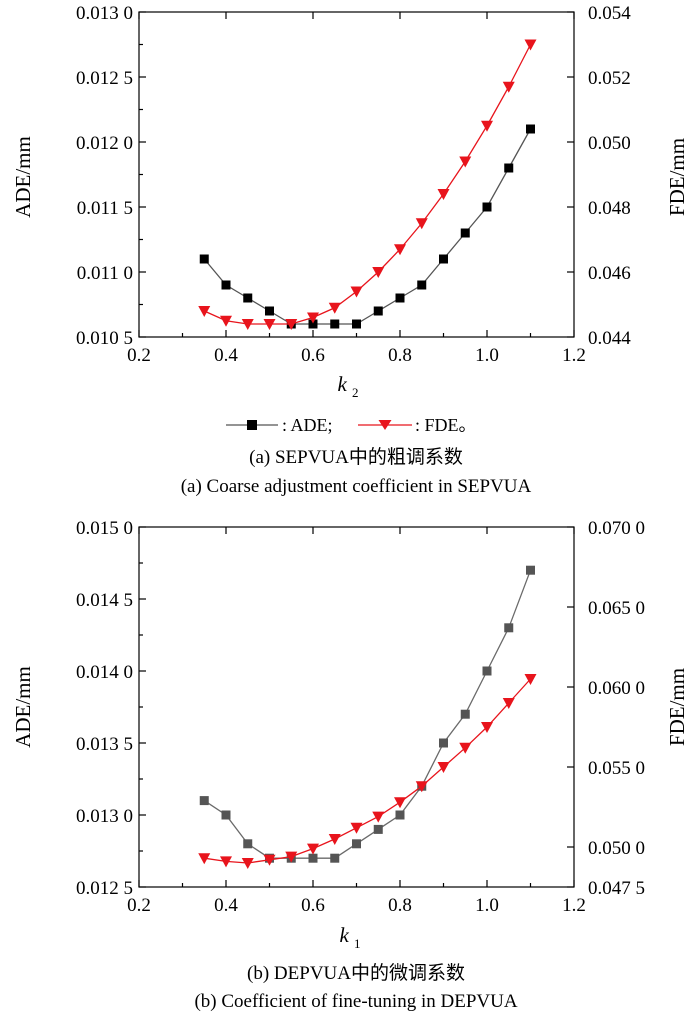  Describe the element at coordinates (23, 177) in the screenshot. I see `chart-a-y-axis-title: ADE/mm` at that location.